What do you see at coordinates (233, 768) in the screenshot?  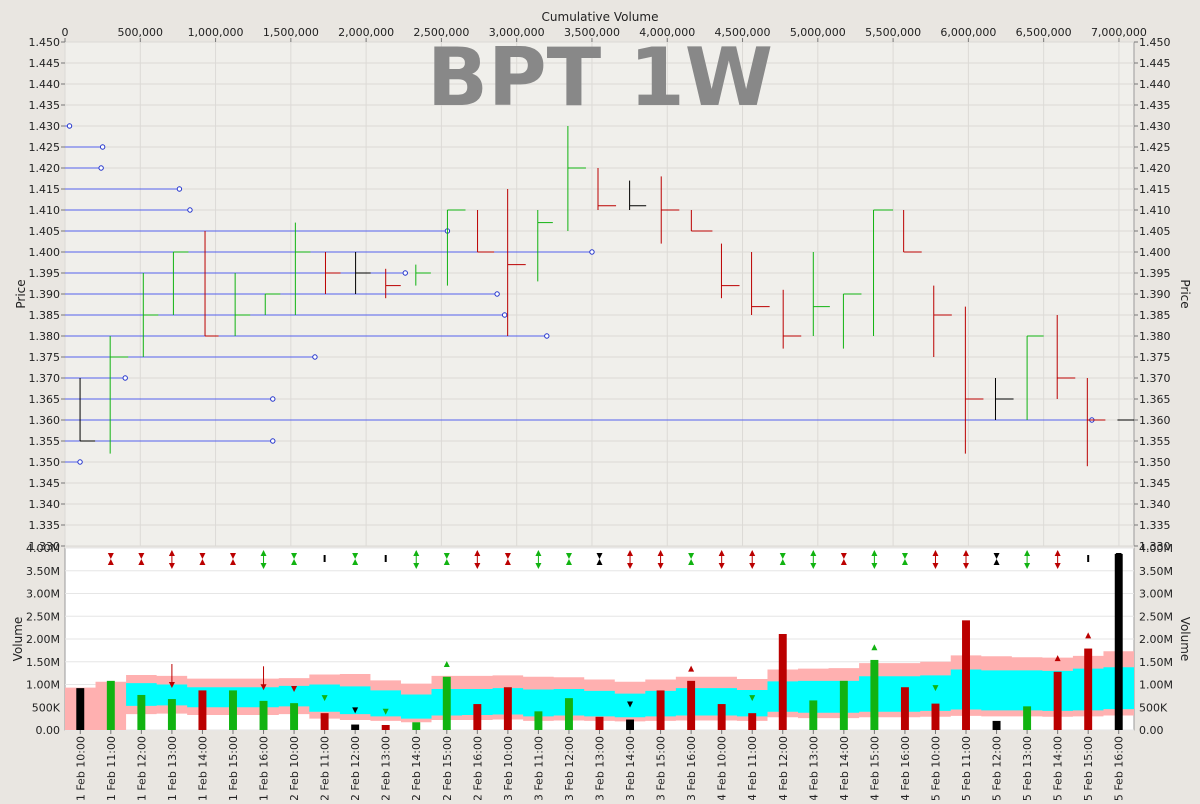 I see `time-tick-label: 11 Feb 15:00` at bounding box center [233, 768].